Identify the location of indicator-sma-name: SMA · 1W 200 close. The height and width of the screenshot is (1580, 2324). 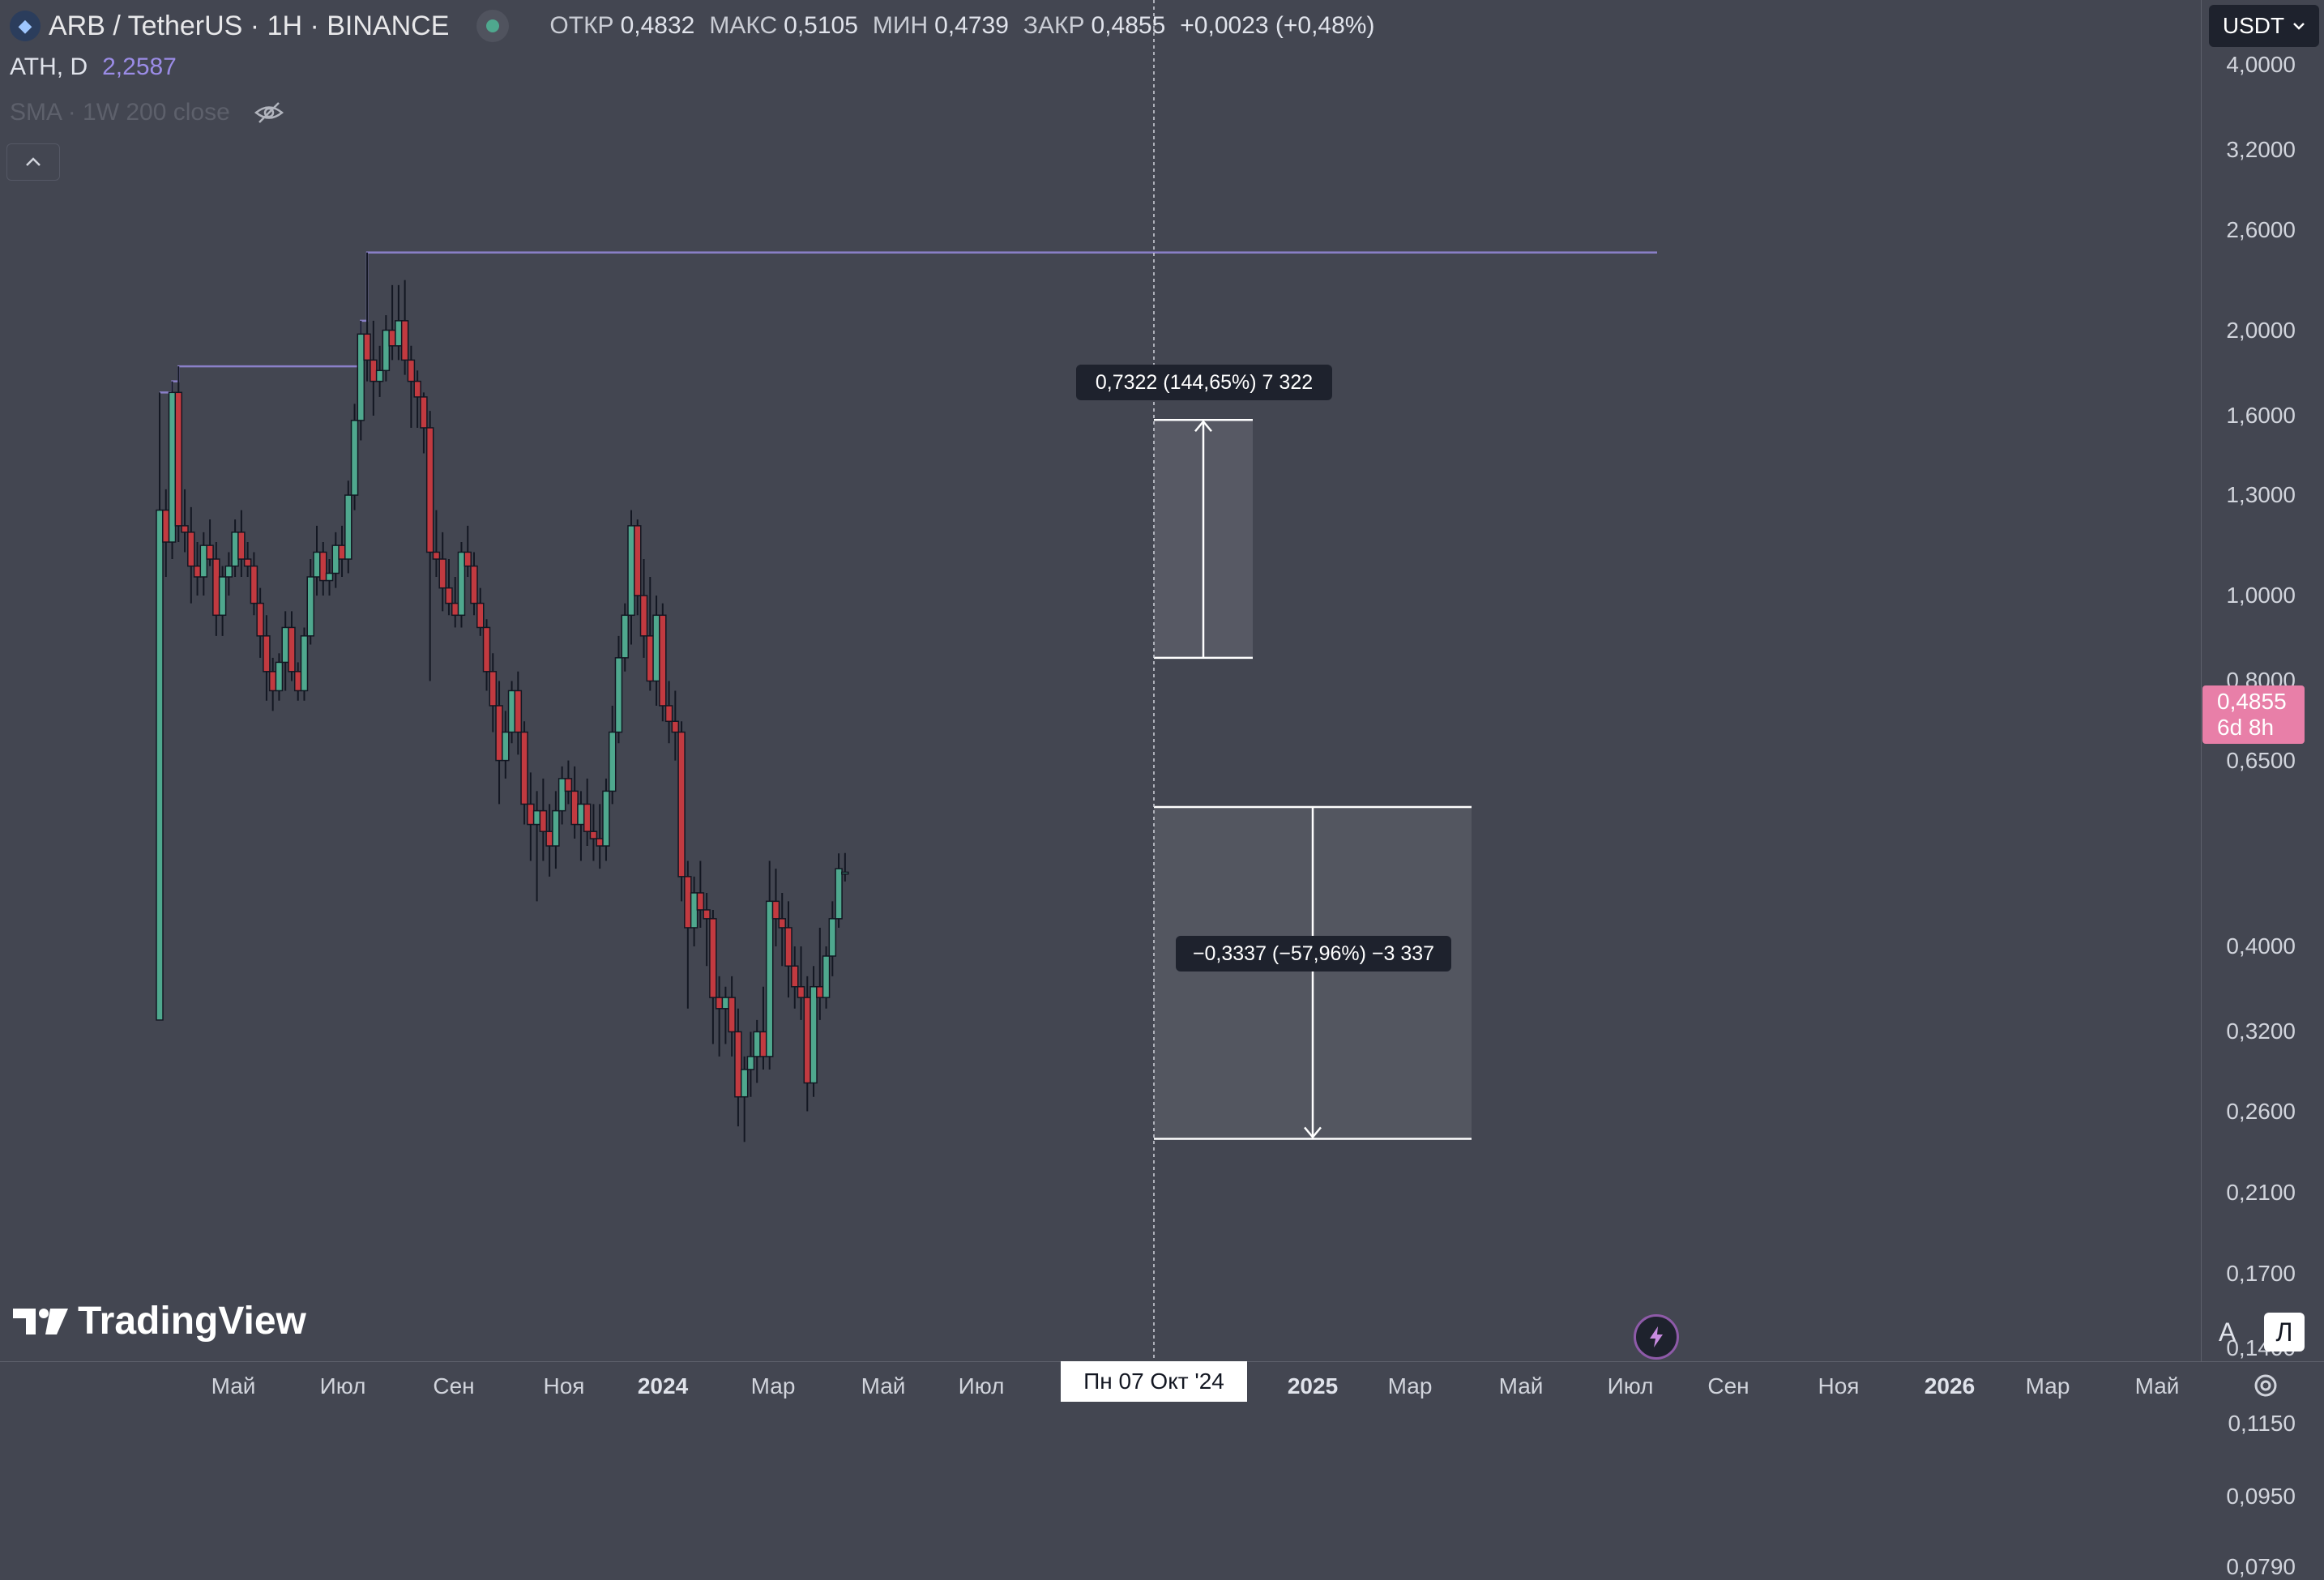
(120, 112).